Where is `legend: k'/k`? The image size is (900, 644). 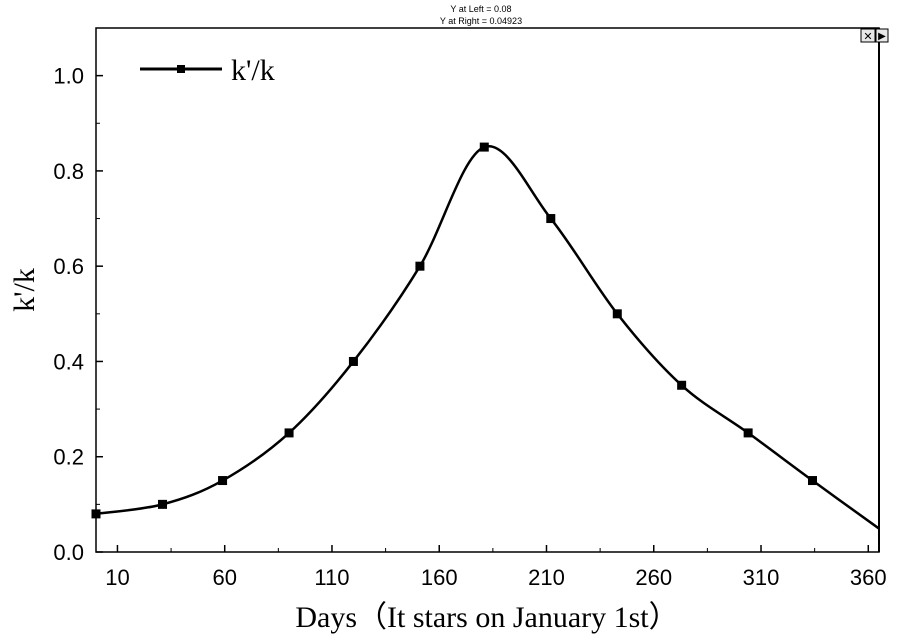
legend: k'/k is located at coordinates (207, 70).